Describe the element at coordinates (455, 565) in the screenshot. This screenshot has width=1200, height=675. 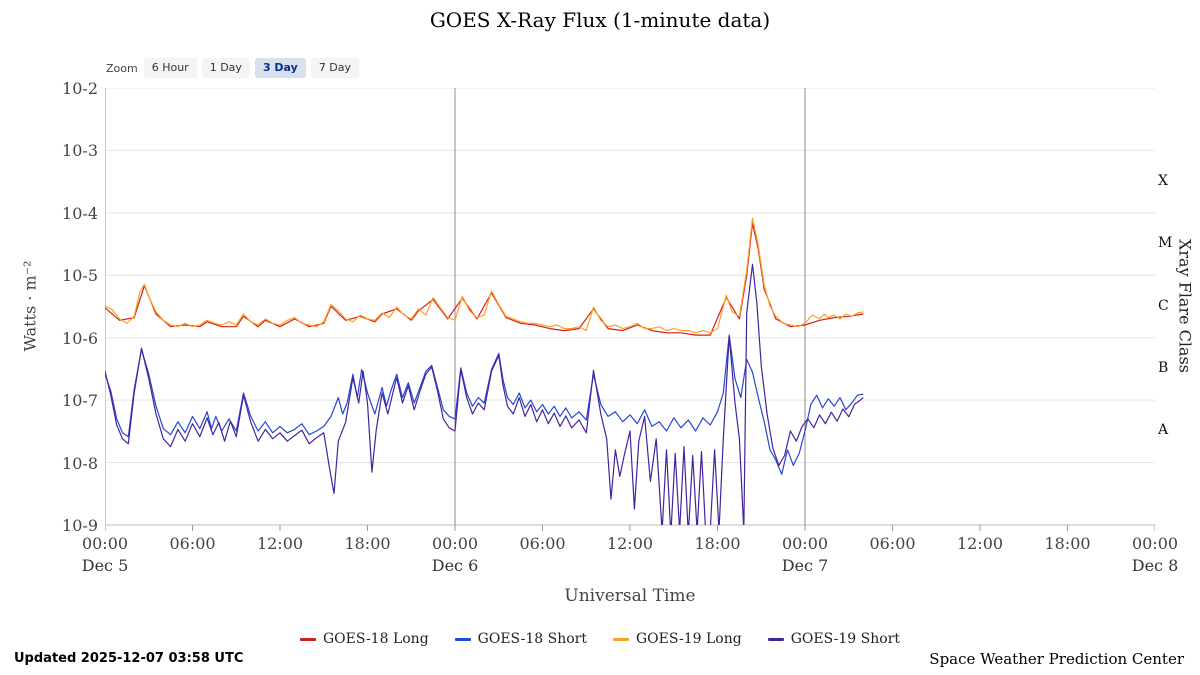
I see `x-axis-day-label: Dec 6` at that location.